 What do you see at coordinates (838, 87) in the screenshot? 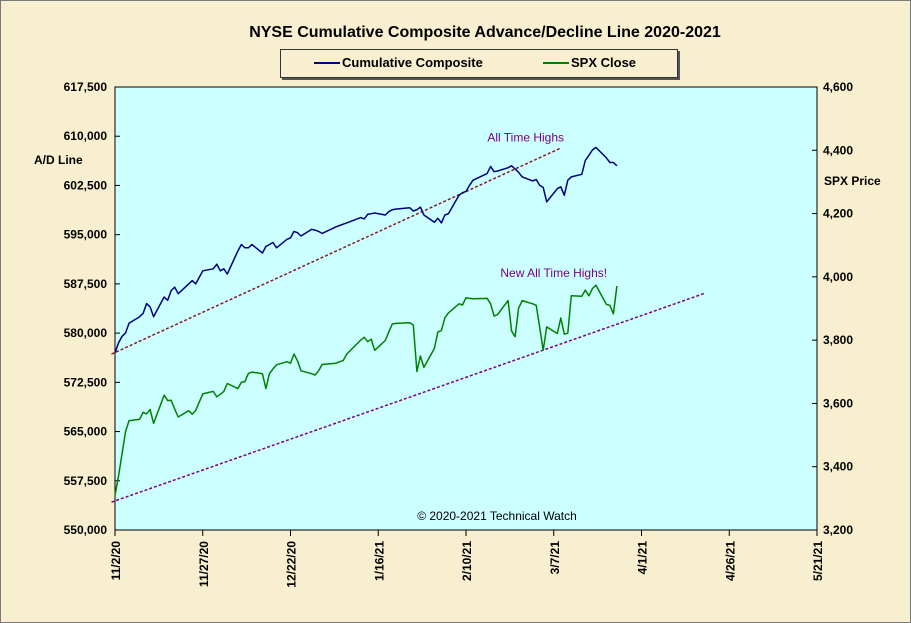
I see `right-tick-label: 4,600` at bounding box center [838, 87].